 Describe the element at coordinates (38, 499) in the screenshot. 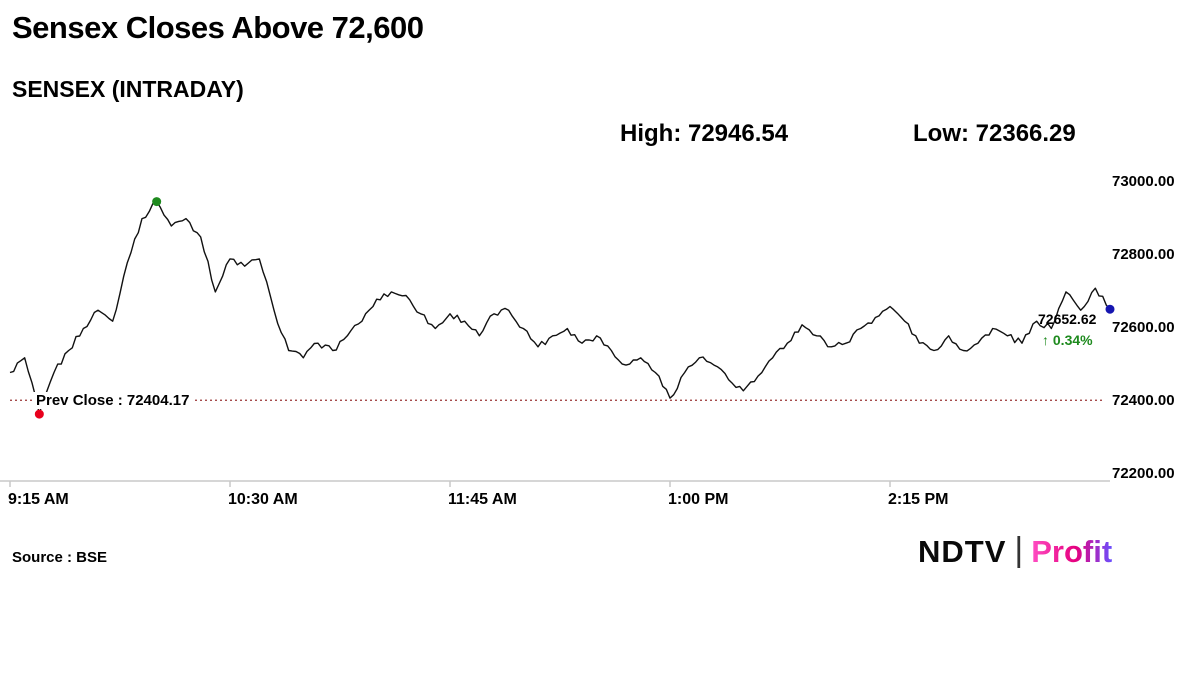

I see `x-tick-label: 9:15 AM` at that location.